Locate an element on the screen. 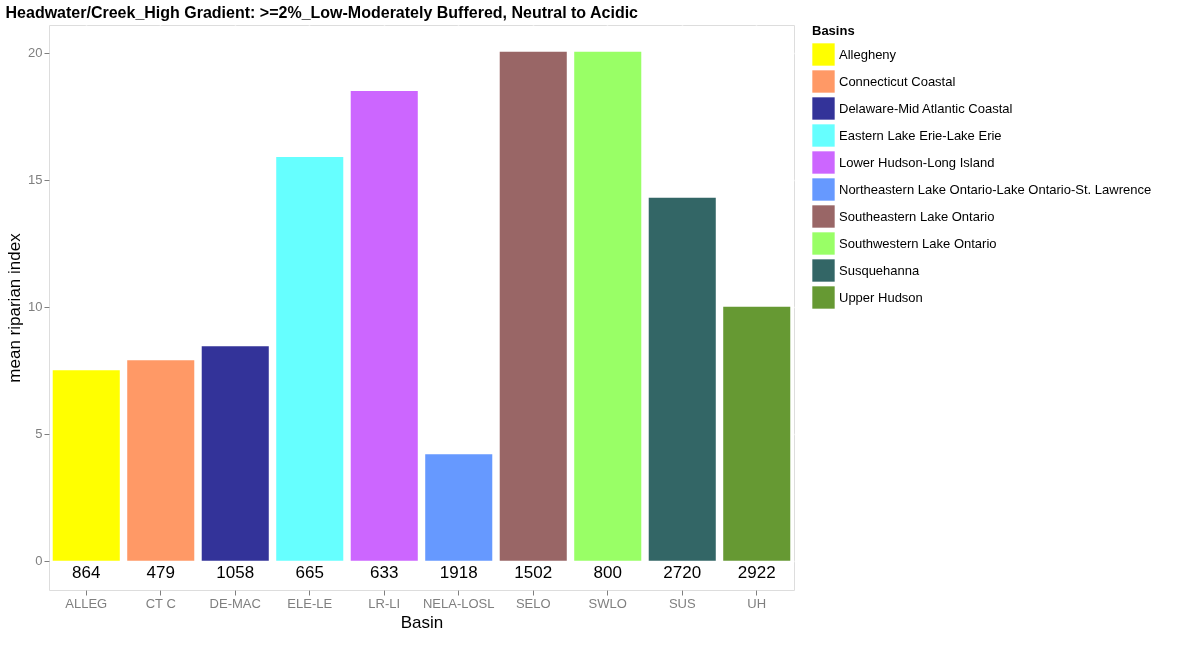 This screenshot has height=650, width=1196. legend-label: Delaware-Mid Atlantic Coastal is located at coordinates (926, 108).